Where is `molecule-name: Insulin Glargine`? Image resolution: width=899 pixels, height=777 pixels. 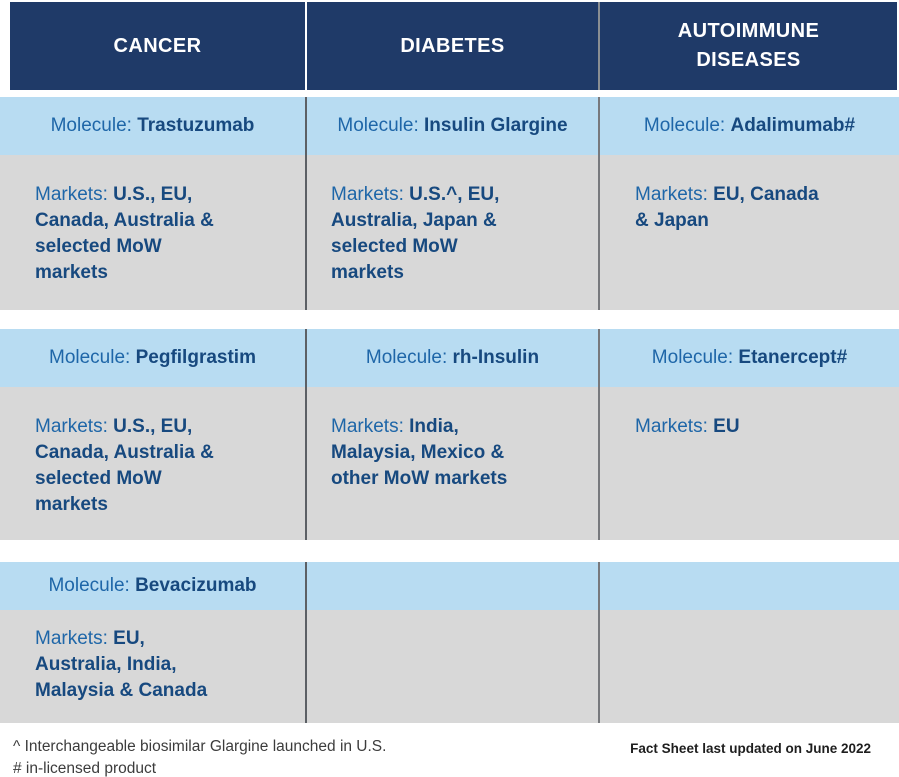
molecule-name: Insulin Glargine is located at coordinates (496, 125).